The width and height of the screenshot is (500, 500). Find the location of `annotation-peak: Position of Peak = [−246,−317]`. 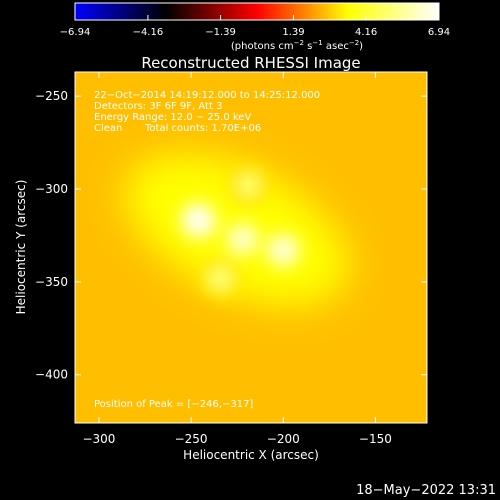

annotation-peak: Position of Peak = [−246,−317] is located at coordinates (173, 404).